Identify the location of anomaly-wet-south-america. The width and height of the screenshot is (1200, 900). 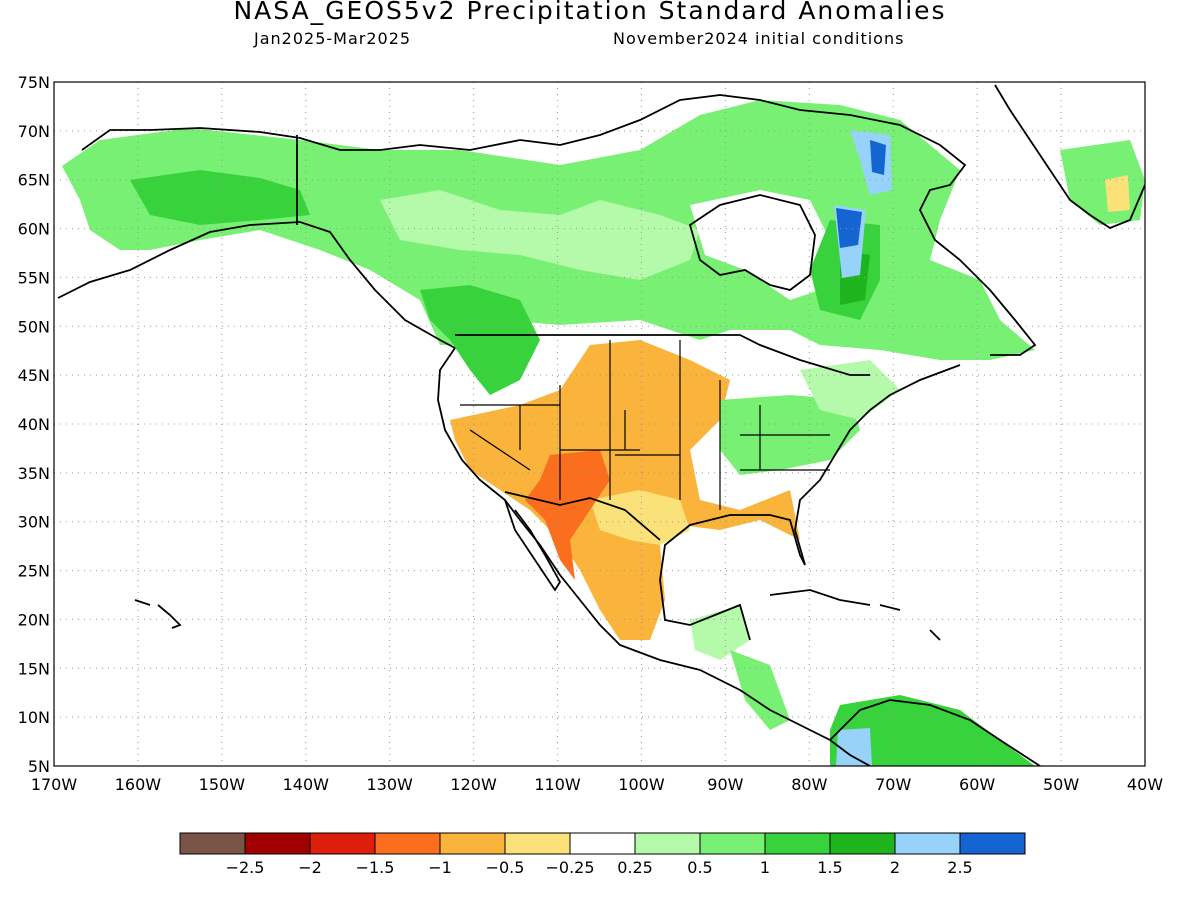
(932, 730).